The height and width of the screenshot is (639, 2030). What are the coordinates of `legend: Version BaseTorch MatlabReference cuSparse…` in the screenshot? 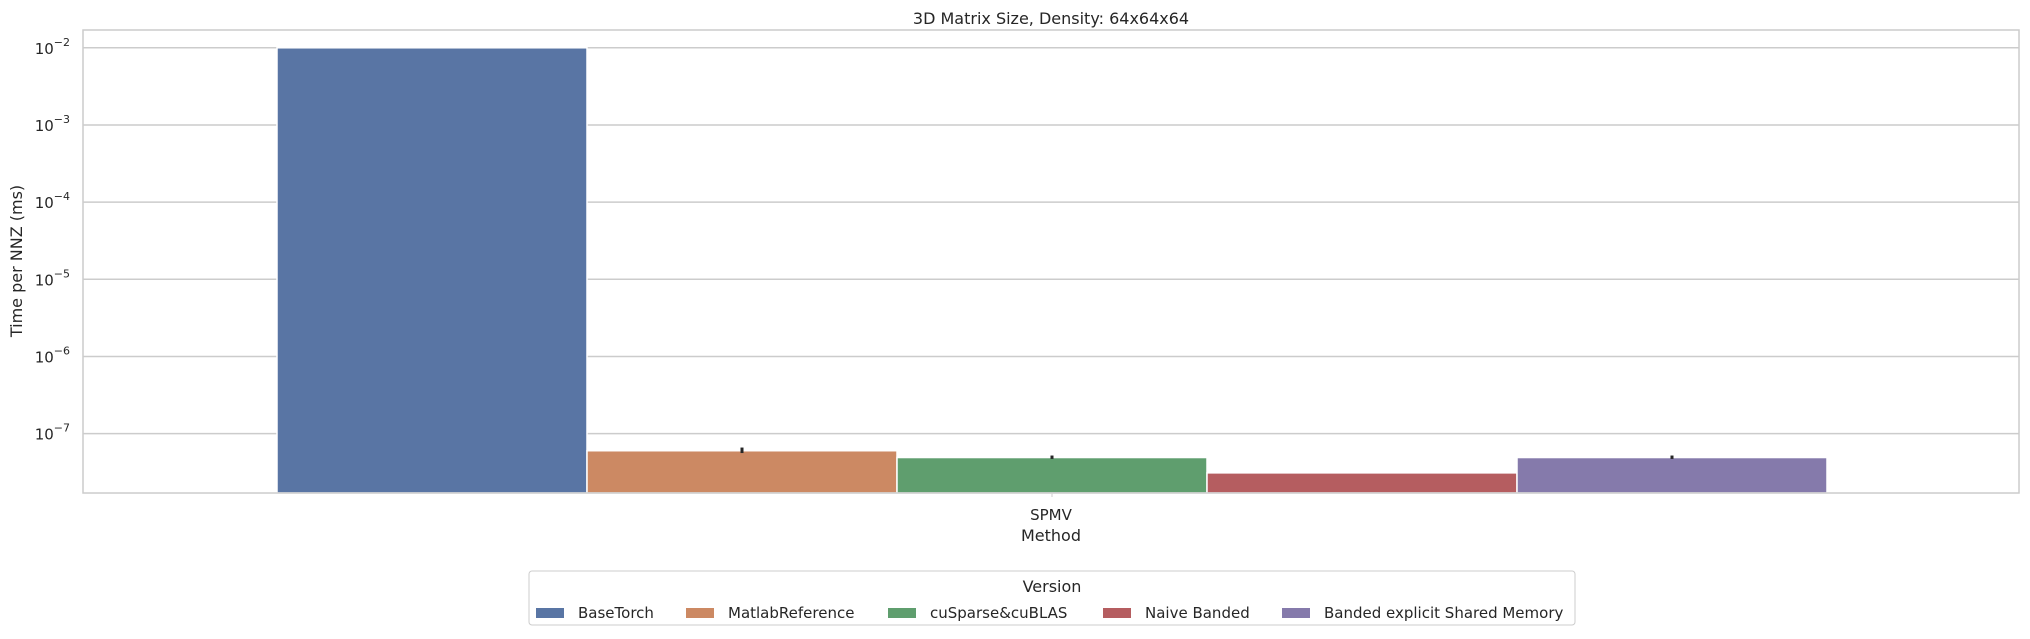 It's located at (1052, 598).